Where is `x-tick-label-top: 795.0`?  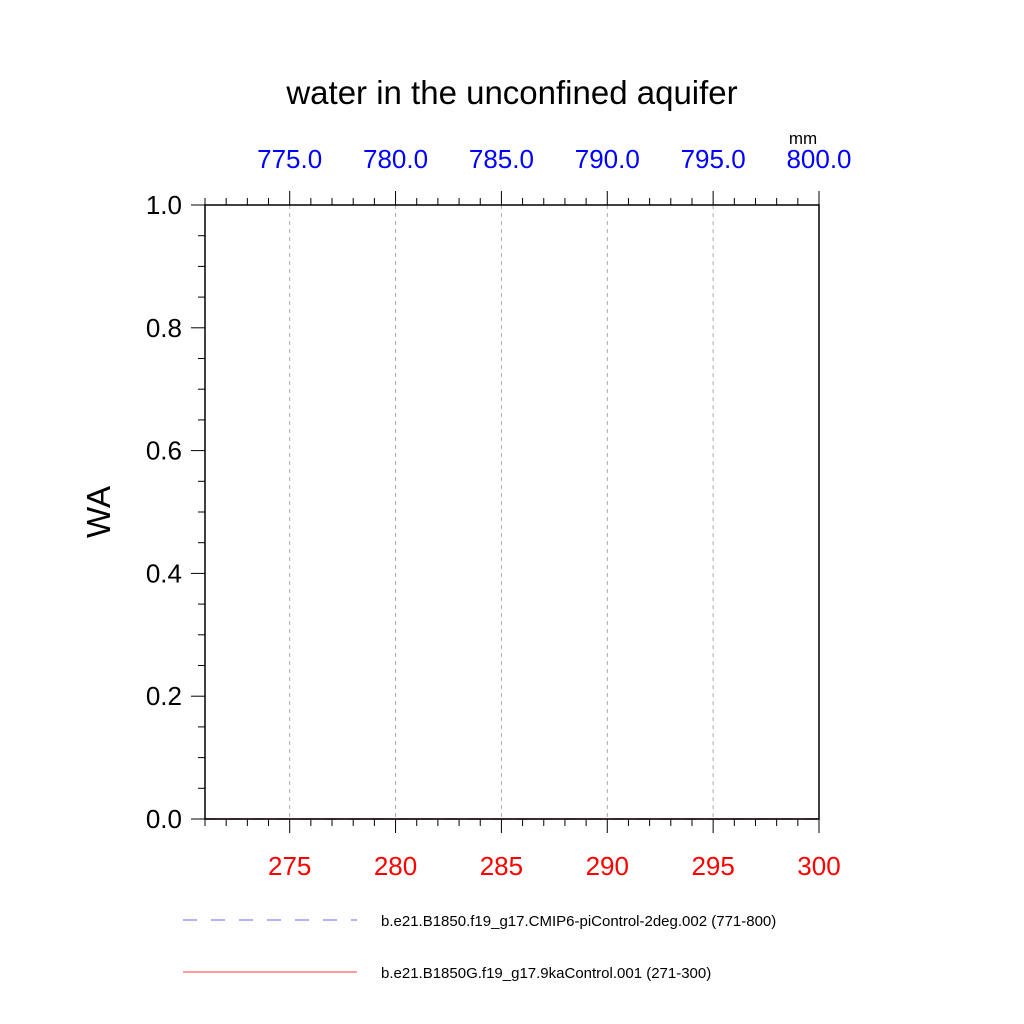
x-tick-label-top: 795.0 is located at coordinates (713, 159).